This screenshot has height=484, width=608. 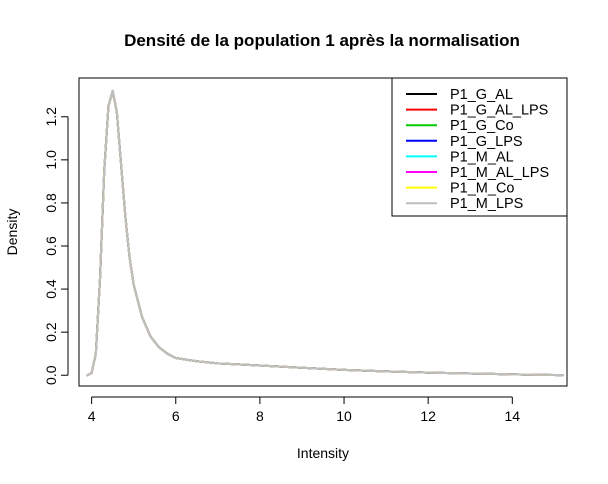 I want to click on y-tick-label: 1.2, so click(x=51, y=117).